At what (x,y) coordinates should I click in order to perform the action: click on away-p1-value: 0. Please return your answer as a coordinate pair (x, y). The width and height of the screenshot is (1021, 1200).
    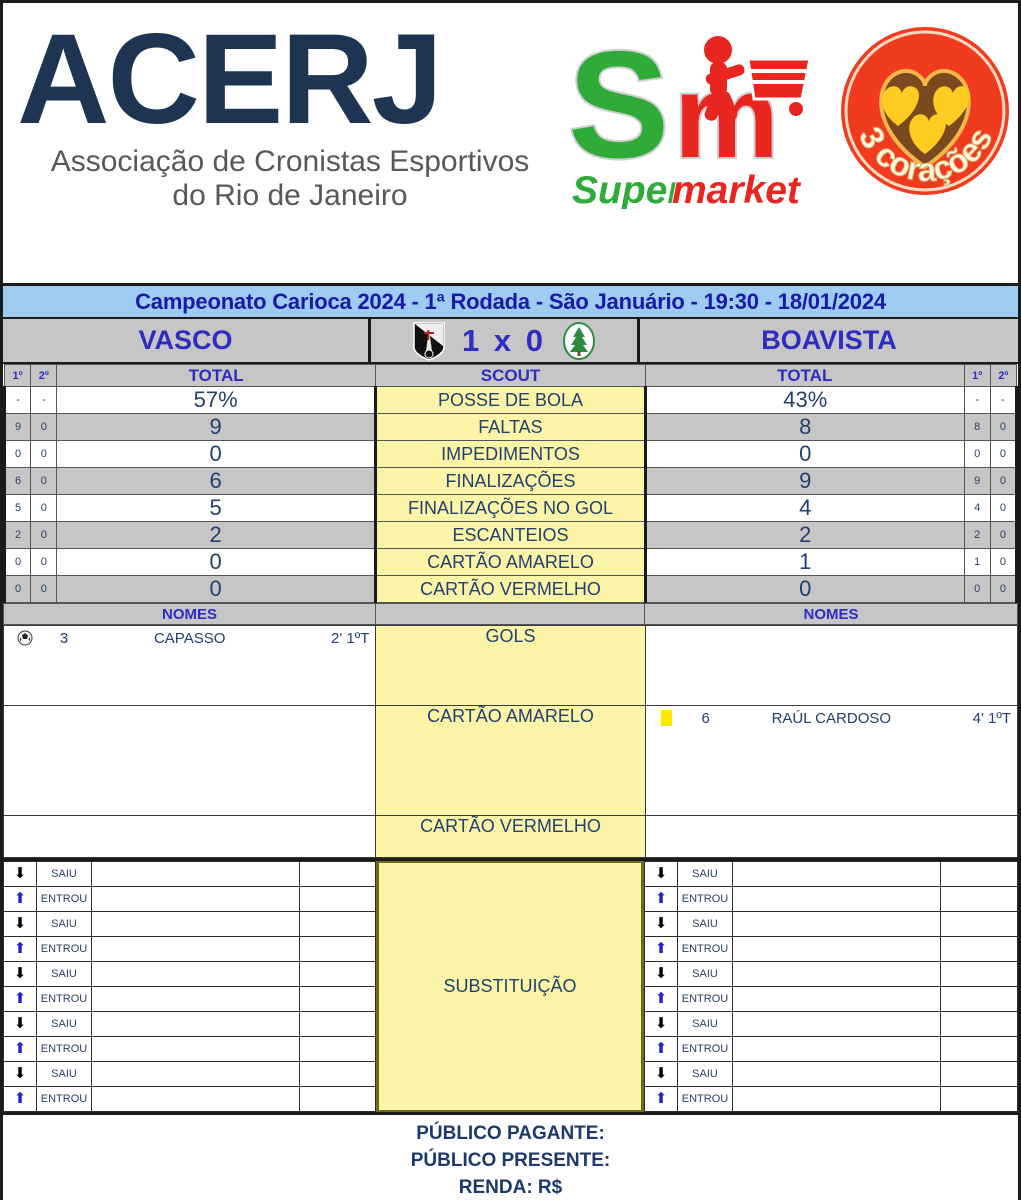
    Looking at the image, I should click on (977, 589).